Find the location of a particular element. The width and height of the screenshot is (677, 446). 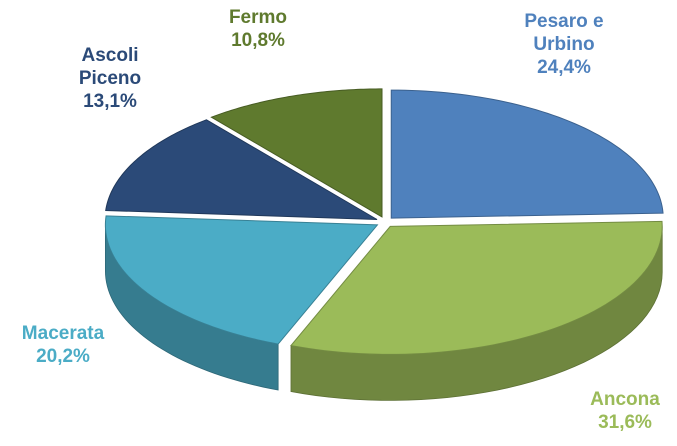

value-label: 20,2% is located at coordinates (63, 356).